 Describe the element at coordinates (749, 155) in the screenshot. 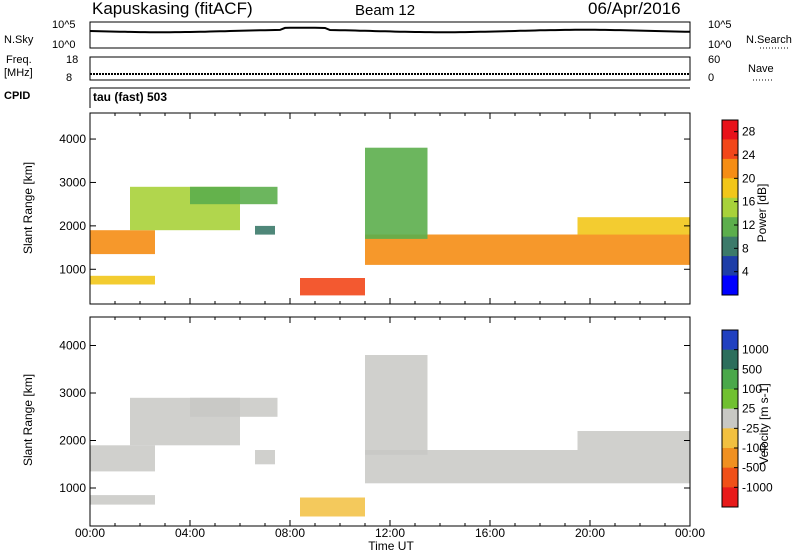

I see `colorbar-tick-label: 24` at that location.